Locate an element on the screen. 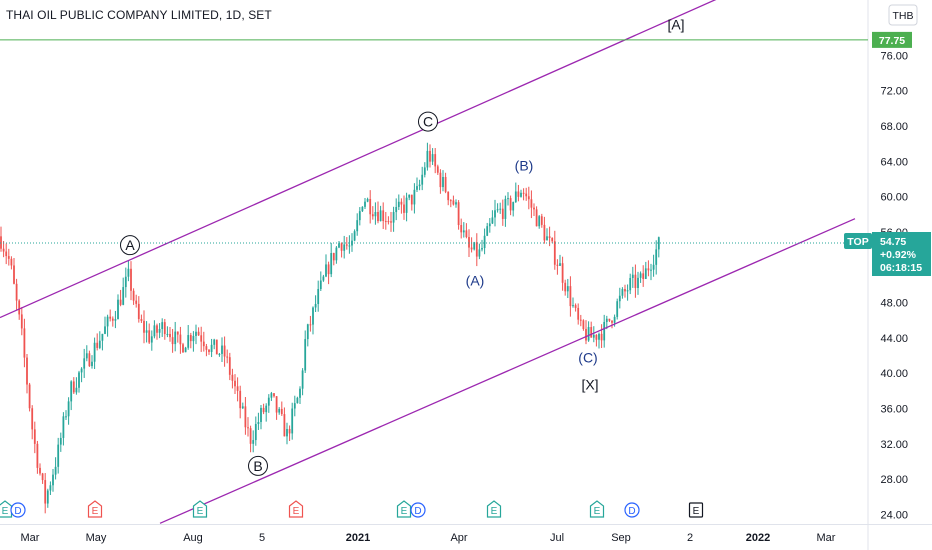 The image size is (932, 550). x-tick-label: 2022 is located at coordinates (758, 538).